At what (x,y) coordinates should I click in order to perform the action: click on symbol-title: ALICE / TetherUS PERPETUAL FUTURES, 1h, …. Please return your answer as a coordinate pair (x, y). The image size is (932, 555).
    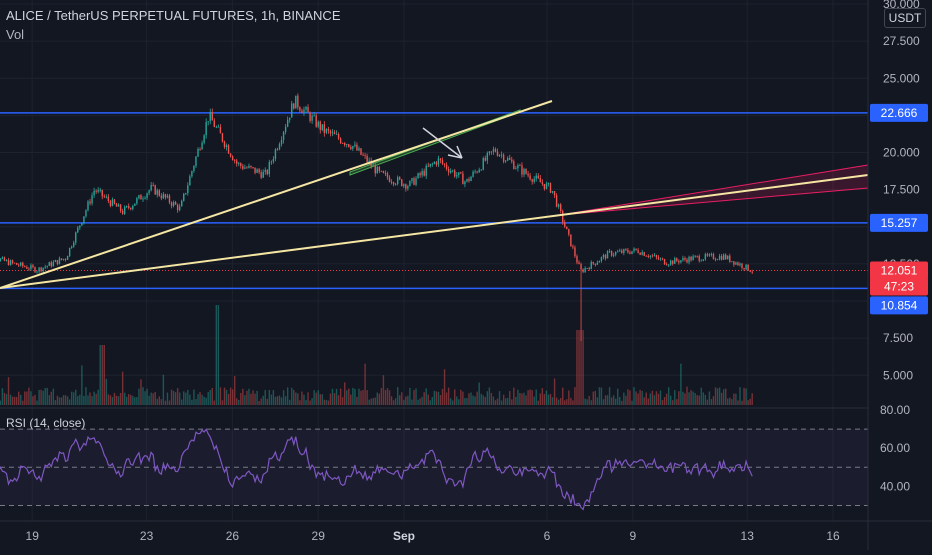
    Looking at the image, I should click on (173, 15).